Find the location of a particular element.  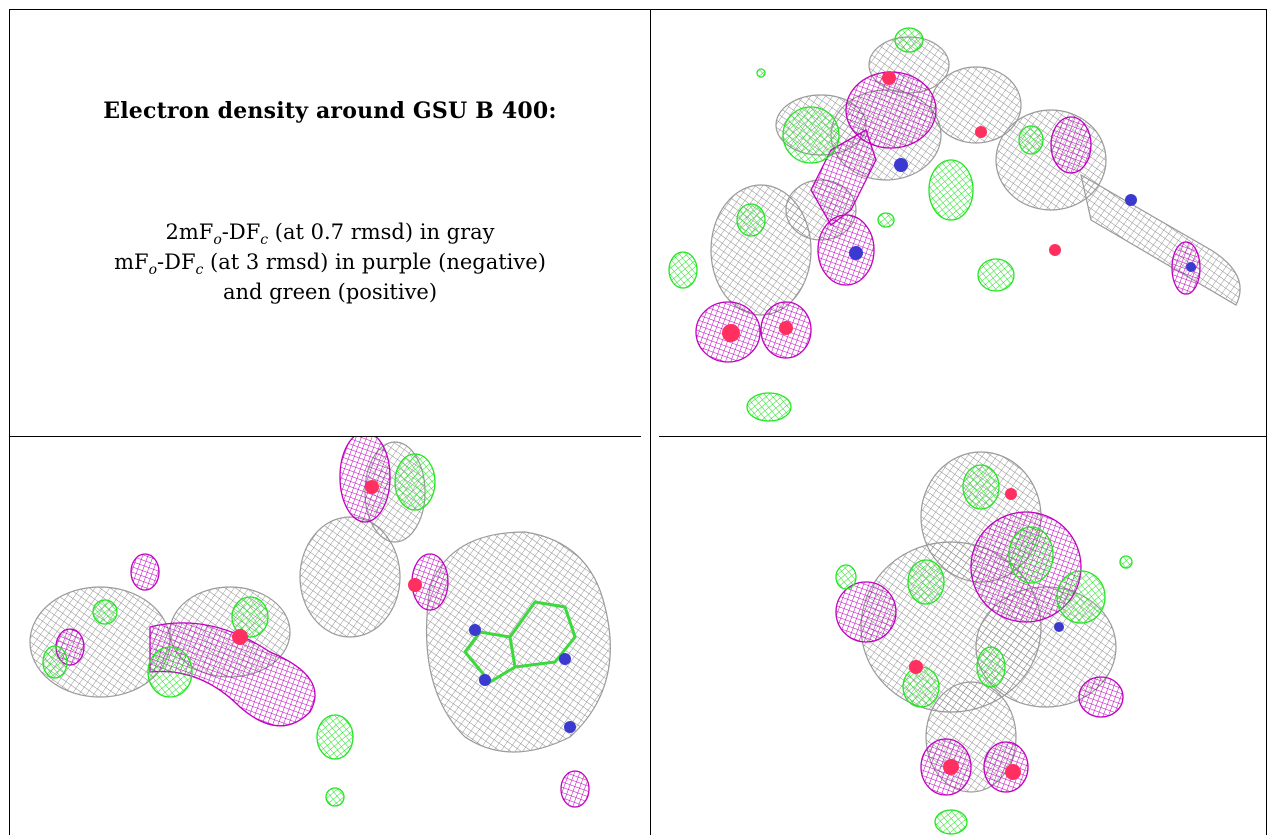

caption-line-positive: and green (positive) is located at coordinates (330, 292).